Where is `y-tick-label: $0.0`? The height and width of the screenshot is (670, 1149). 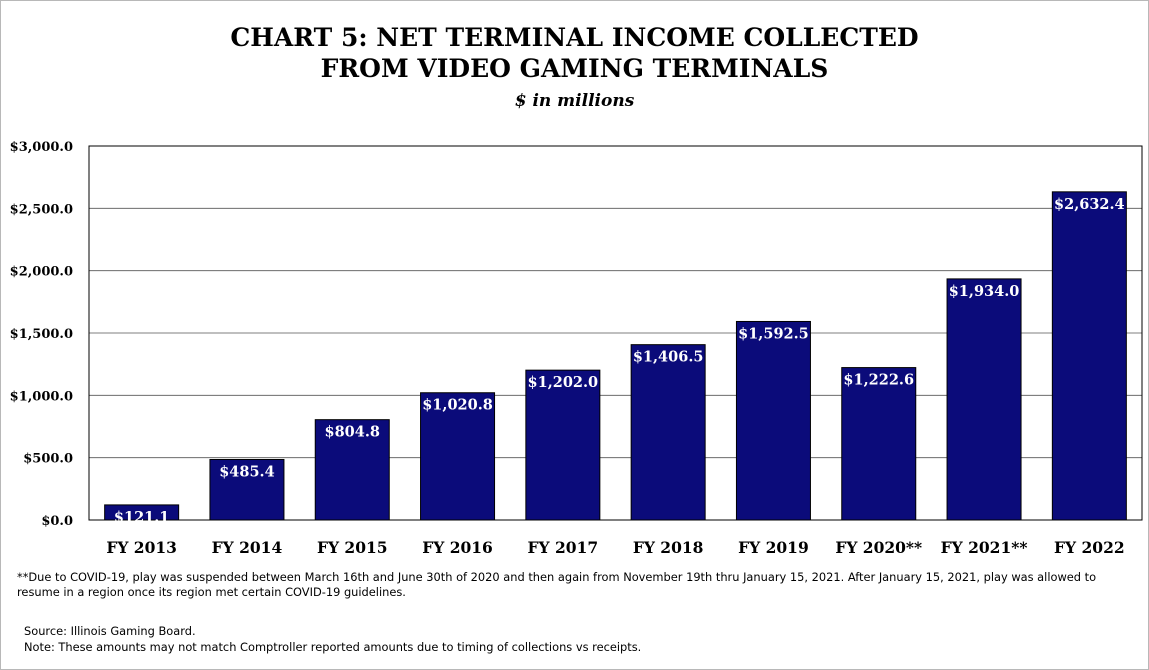
y-tick-label: $0.0 is located at coordinates (57, 521).